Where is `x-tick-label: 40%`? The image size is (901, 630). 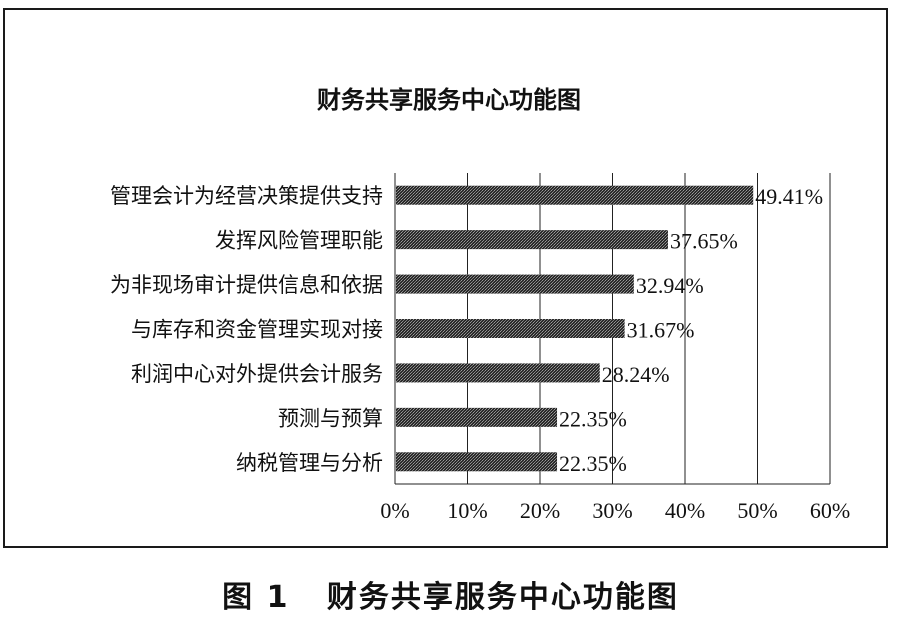 x-tick-label: 40% is located at coordinates (685, 510).